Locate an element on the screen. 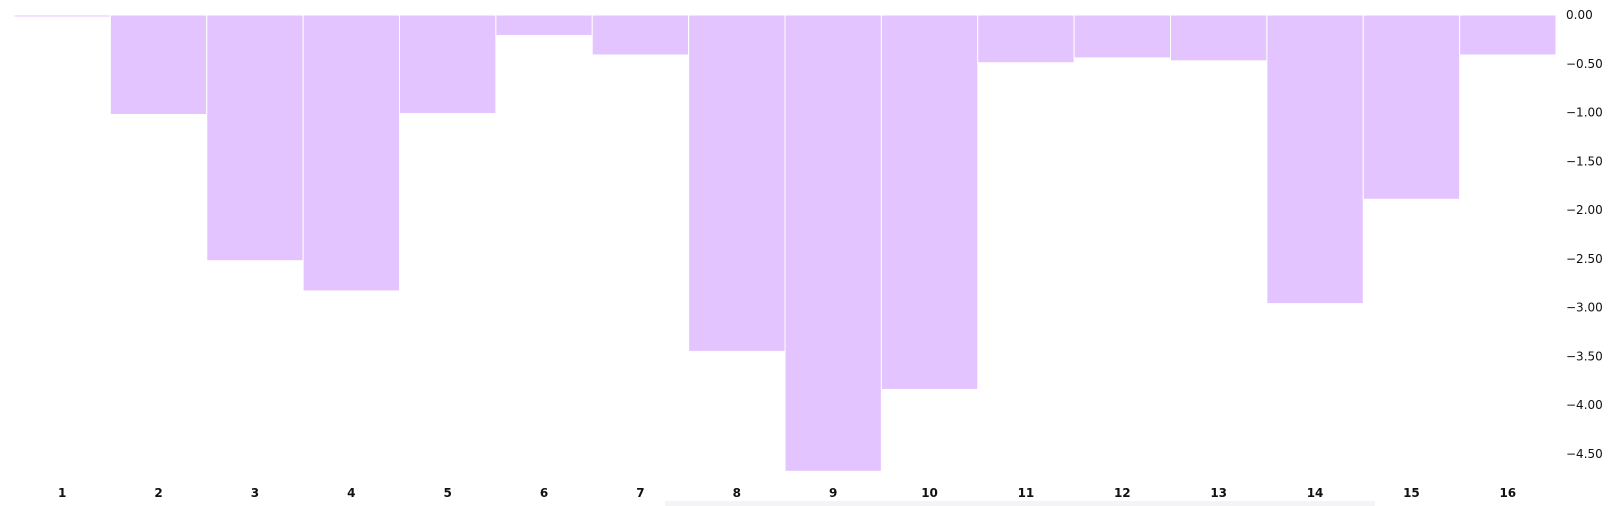 The image size is (1613, 506). x-tick-label-14: 14 is located at coordinates (1315, 493).